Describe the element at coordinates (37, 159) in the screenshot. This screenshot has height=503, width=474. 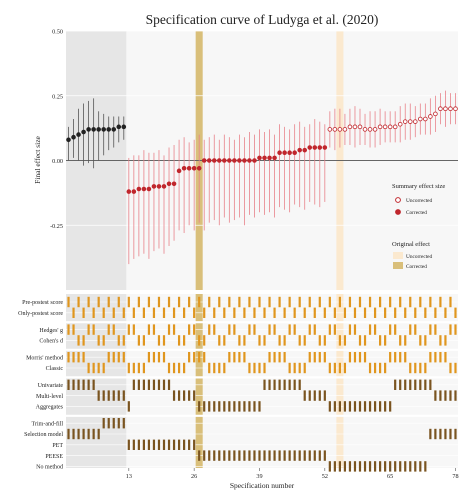
I see `y-axis-label: Final effect size` at that location.